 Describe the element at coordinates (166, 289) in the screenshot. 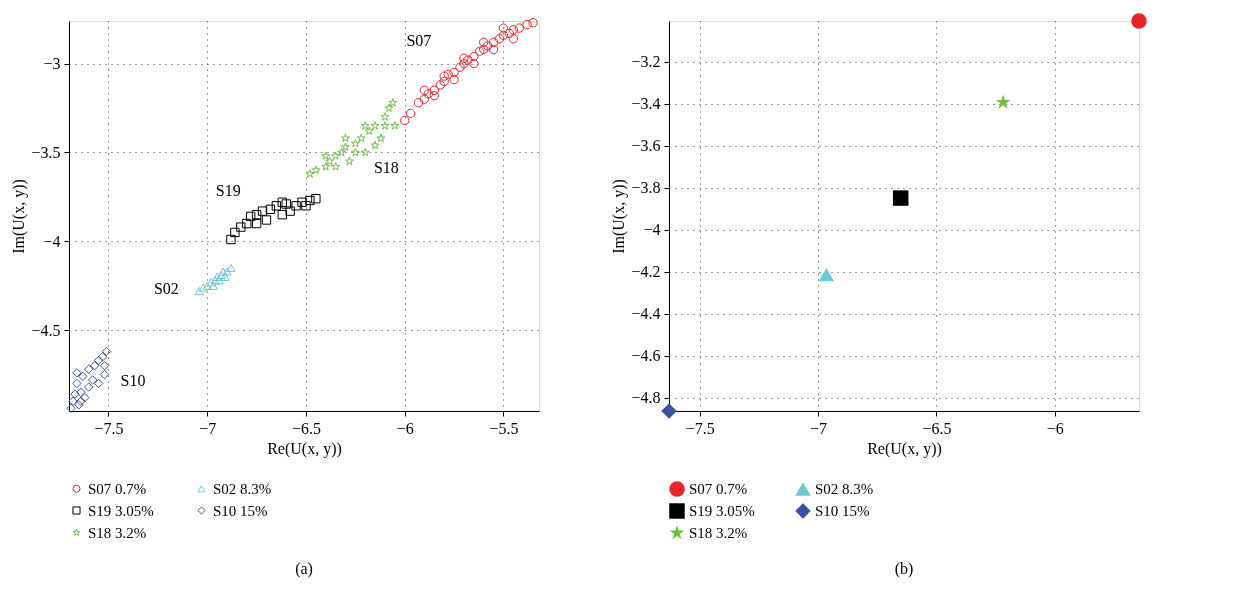

I see `annotation: S02` at that location.